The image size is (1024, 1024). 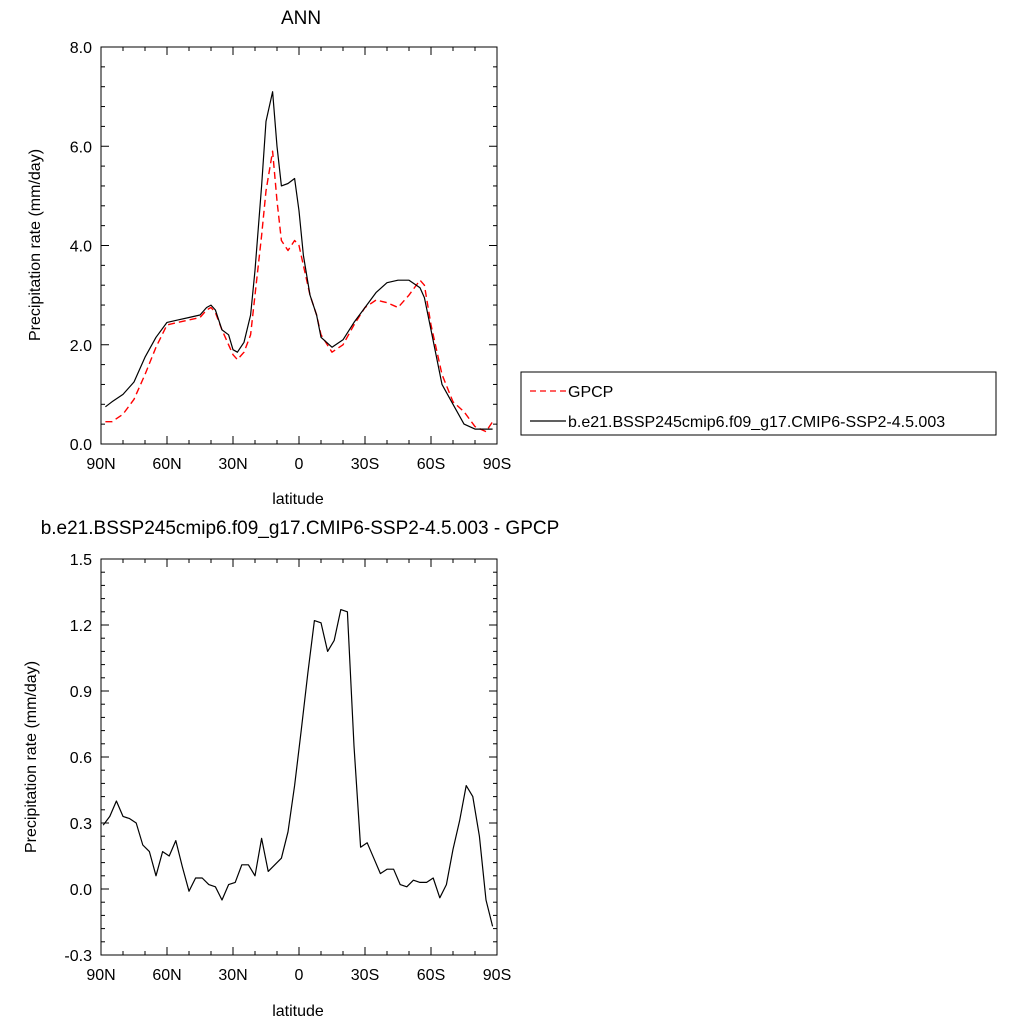 I want to click on bottom-y-tick-label: 0.6, so click(x=81, y=758).